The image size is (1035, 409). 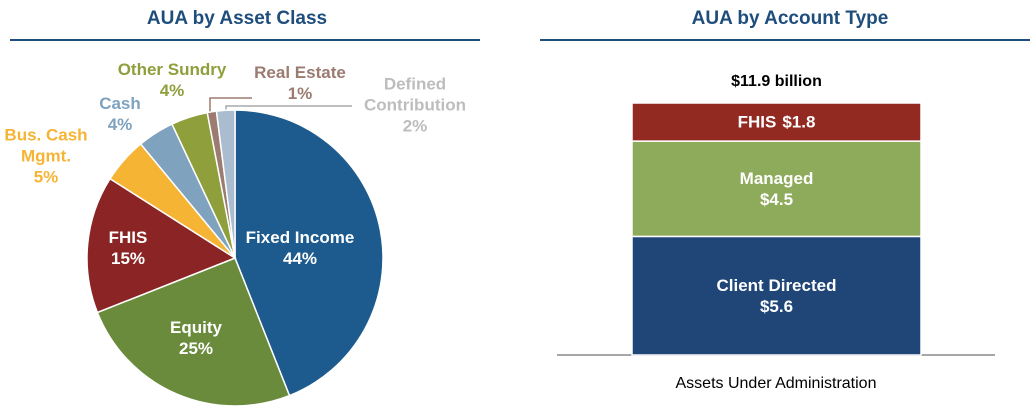 What do you see at coordinates (300, 83) in the screenshot?
I see `data-label: Real Estate 1%` at bounding box center [300, 83].